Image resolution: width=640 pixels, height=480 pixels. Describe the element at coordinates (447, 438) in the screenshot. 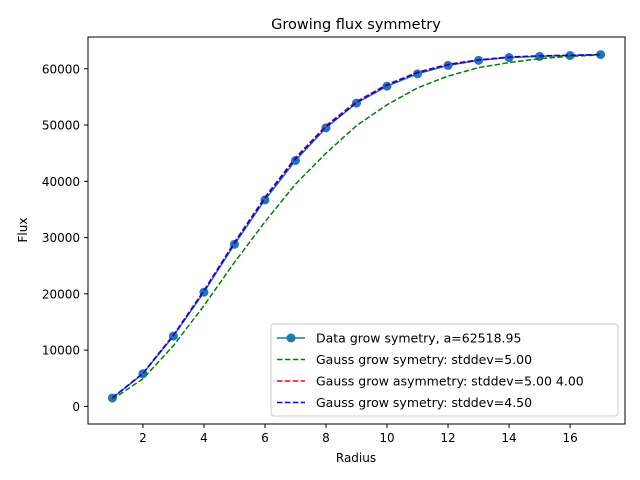

I see `x-tick-label: 12` at that location.